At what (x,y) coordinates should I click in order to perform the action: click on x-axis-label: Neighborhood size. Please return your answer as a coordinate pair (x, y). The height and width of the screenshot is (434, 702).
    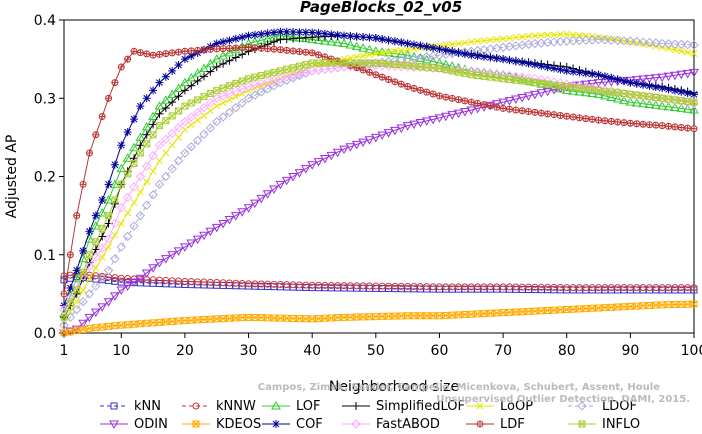
    Looking at the image, I should click on (394, 387).